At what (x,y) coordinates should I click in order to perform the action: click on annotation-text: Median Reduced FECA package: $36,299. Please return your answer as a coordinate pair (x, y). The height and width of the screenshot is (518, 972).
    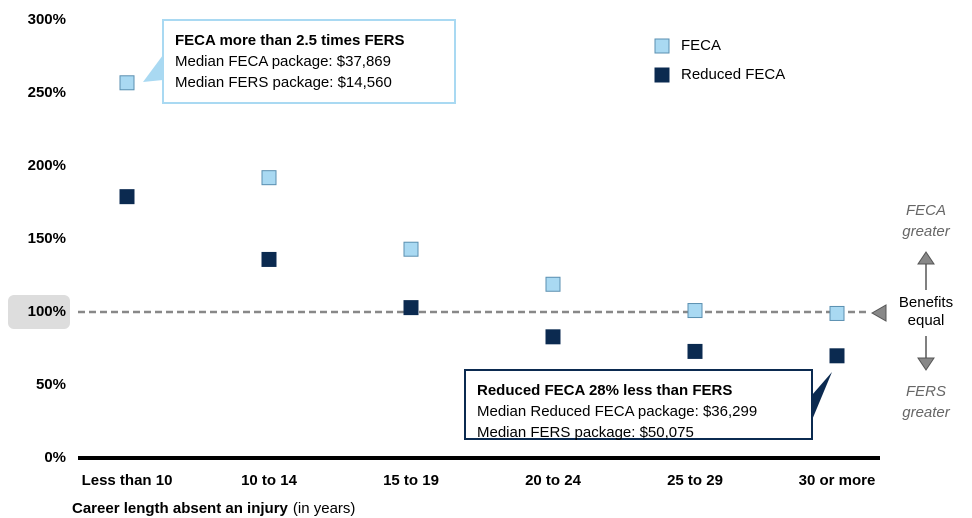
    Looking at the image, I should click on (617, 411).